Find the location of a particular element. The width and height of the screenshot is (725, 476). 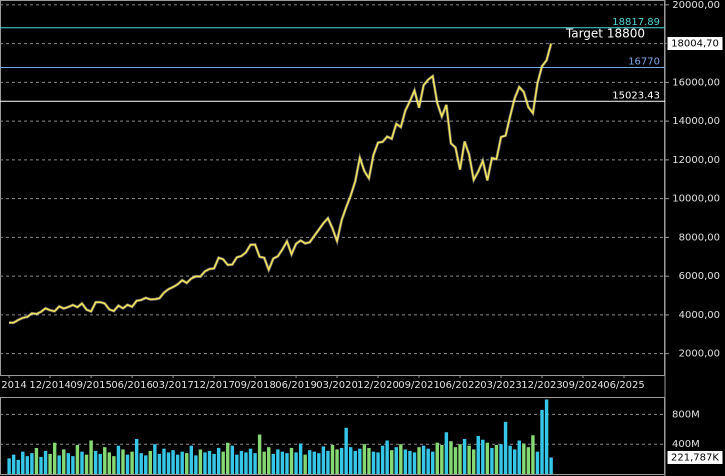

y-tick-label: 2000,00 is located at coordinates (699, 354).